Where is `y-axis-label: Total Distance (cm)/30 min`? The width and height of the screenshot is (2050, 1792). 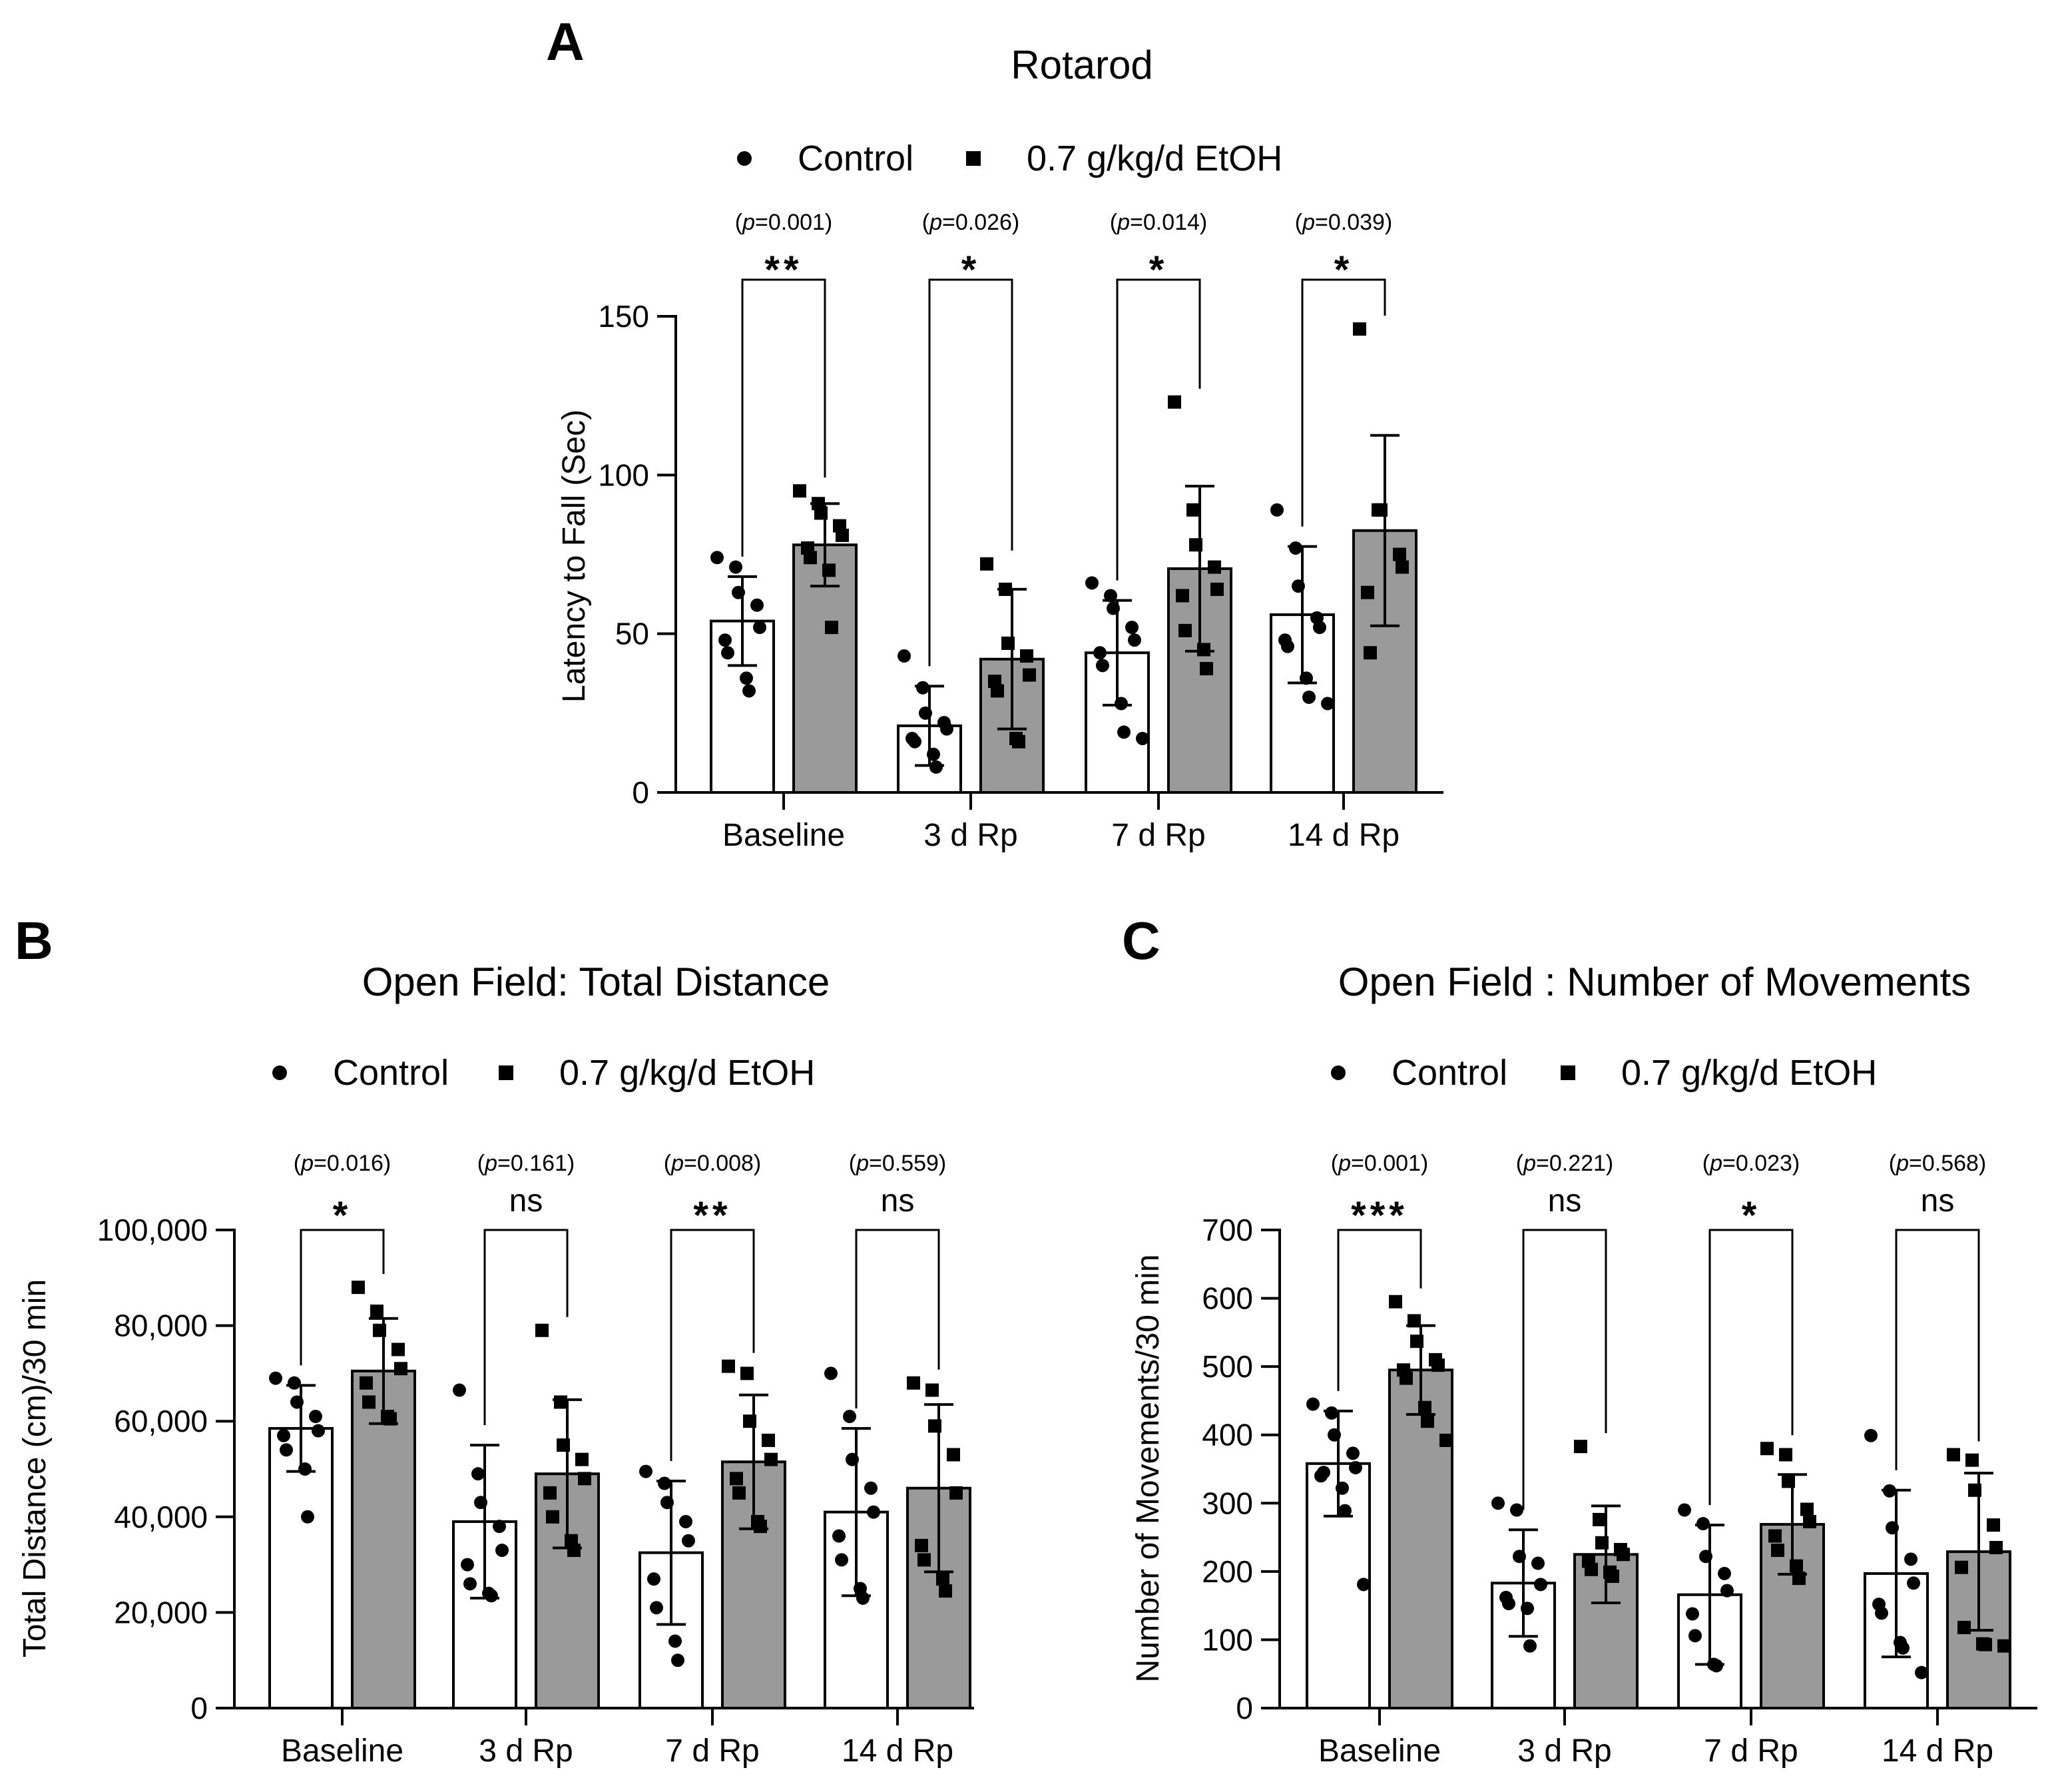 y-axis-label: Total Distance (cm)/30 min is located at coordinates (35, 1468).